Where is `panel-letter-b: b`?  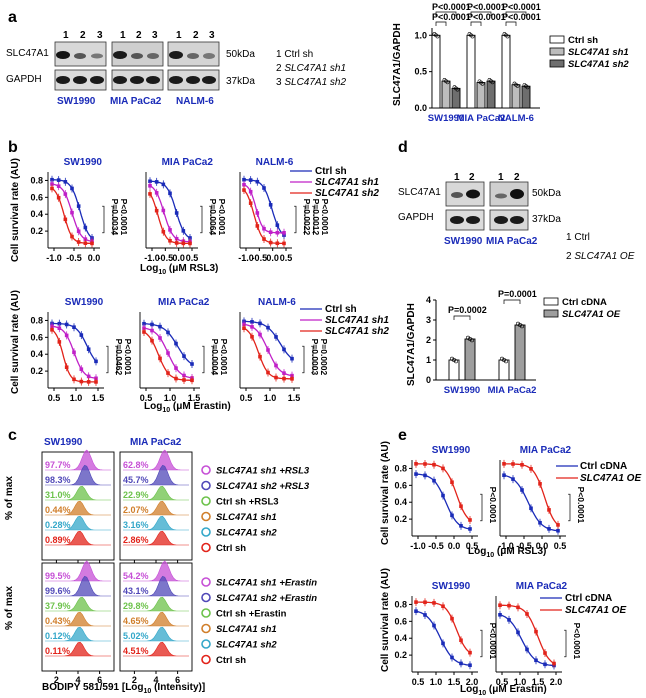
panel-letter-b: b is located at coordinates (13, 147).